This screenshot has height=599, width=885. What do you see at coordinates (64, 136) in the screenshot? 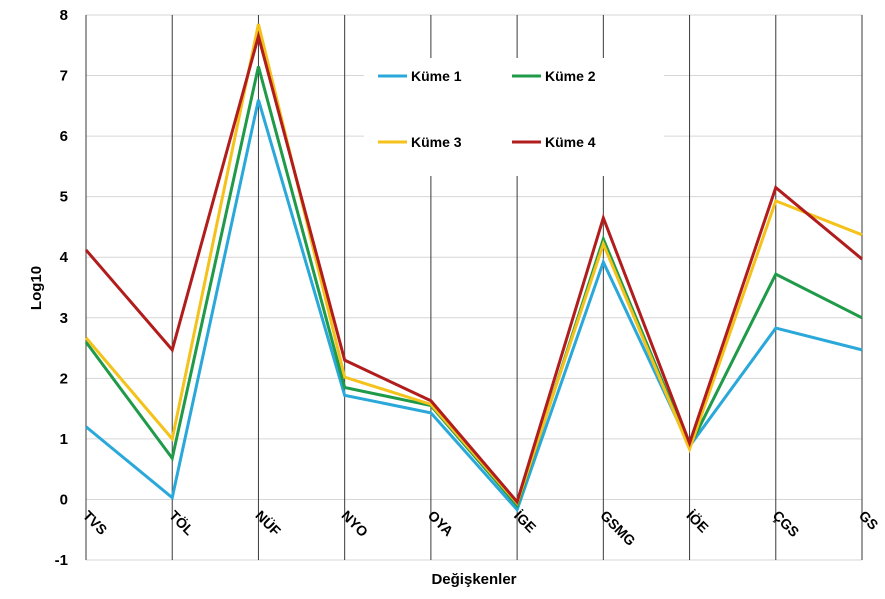
I see `y-tick-label: 6` at bounding box center [64, 136].